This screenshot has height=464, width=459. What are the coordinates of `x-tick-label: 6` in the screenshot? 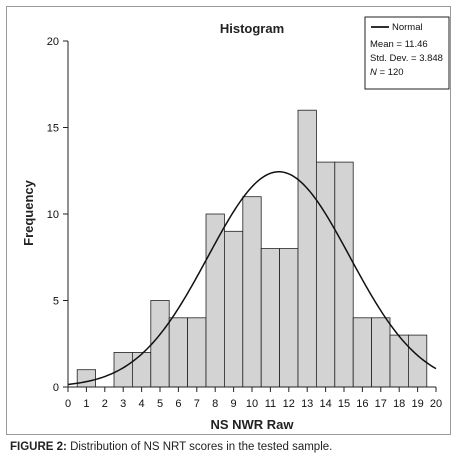 It's located at (178, 404).